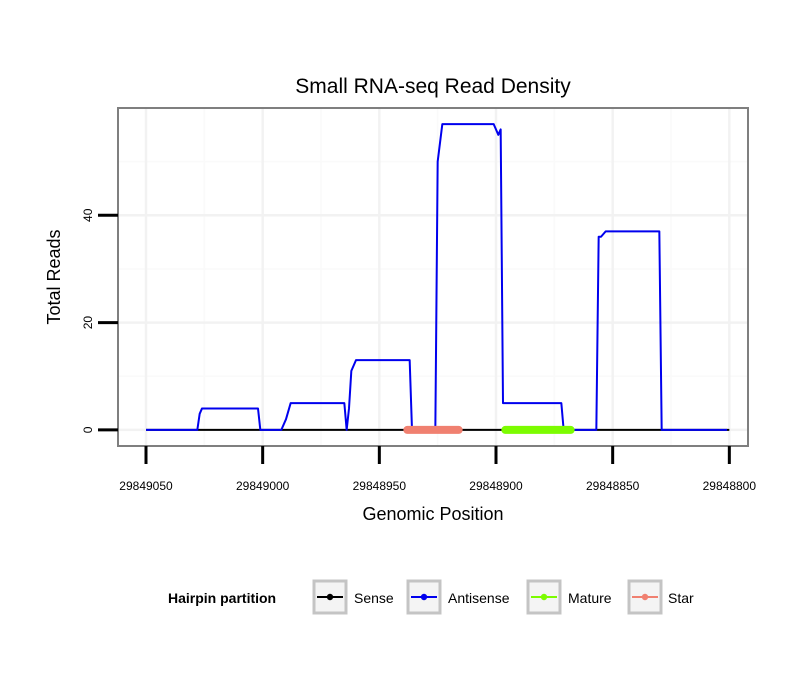 This screenshot has height=690, width=810. Describe the element at coordinates (681, 598) in the screenshot. I see `legend-label-star: Star` at that location.